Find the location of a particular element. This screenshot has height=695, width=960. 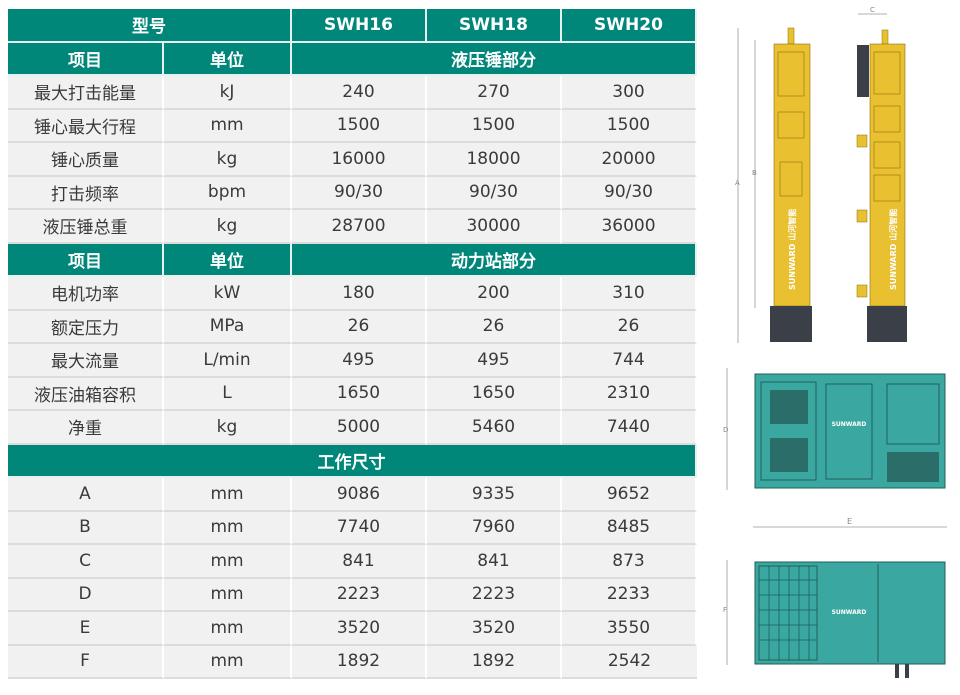

dim-label-c: C is located at coordinates (872, 10).